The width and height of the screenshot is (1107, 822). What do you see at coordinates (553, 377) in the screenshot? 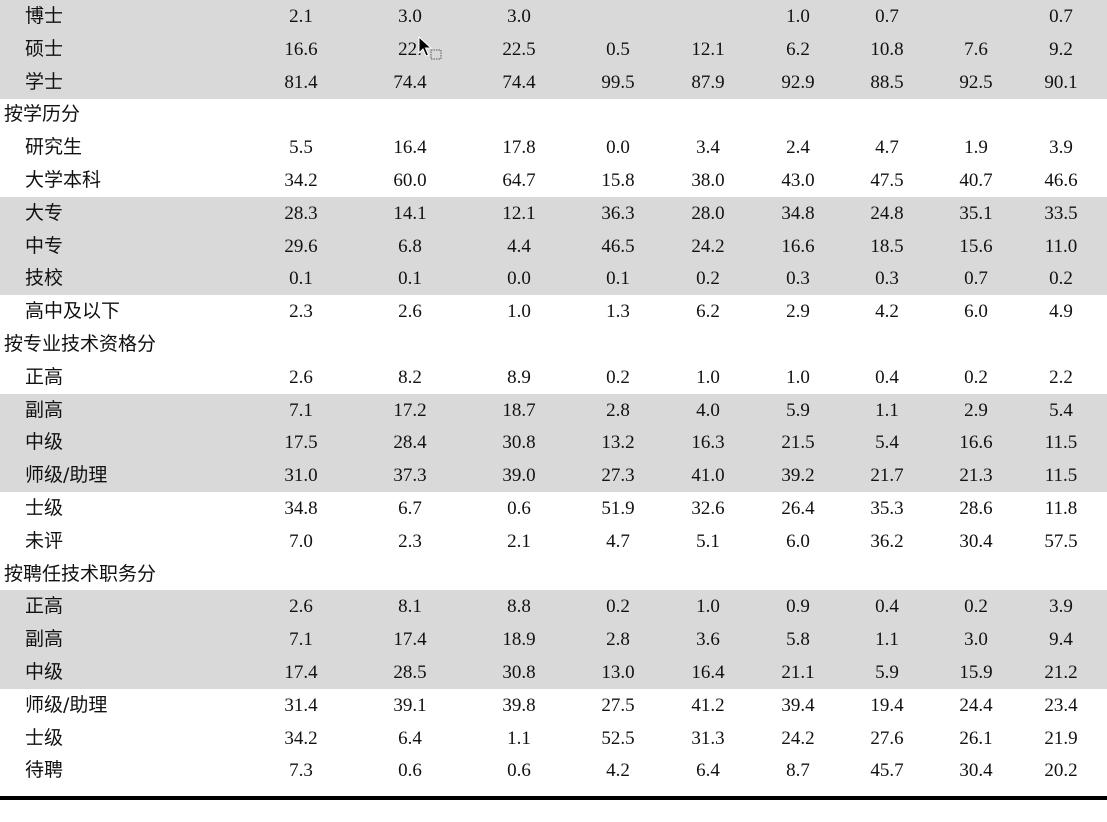
I see `table-row: 正高 2.6 8.2 8.9 0.2 1.0 1.0 0.4 0.2 2.2` at bounding box center [553, 377].